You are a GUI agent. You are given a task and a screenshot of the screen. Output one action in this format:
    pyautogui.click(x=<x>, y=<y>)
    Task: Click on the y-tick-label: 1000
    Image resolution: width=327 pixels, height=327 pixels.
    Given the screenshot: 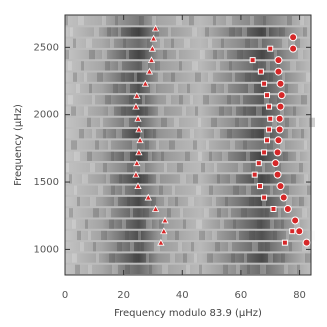 What is the action you would take?
    pyautogui.click(x=46, y=249)
    